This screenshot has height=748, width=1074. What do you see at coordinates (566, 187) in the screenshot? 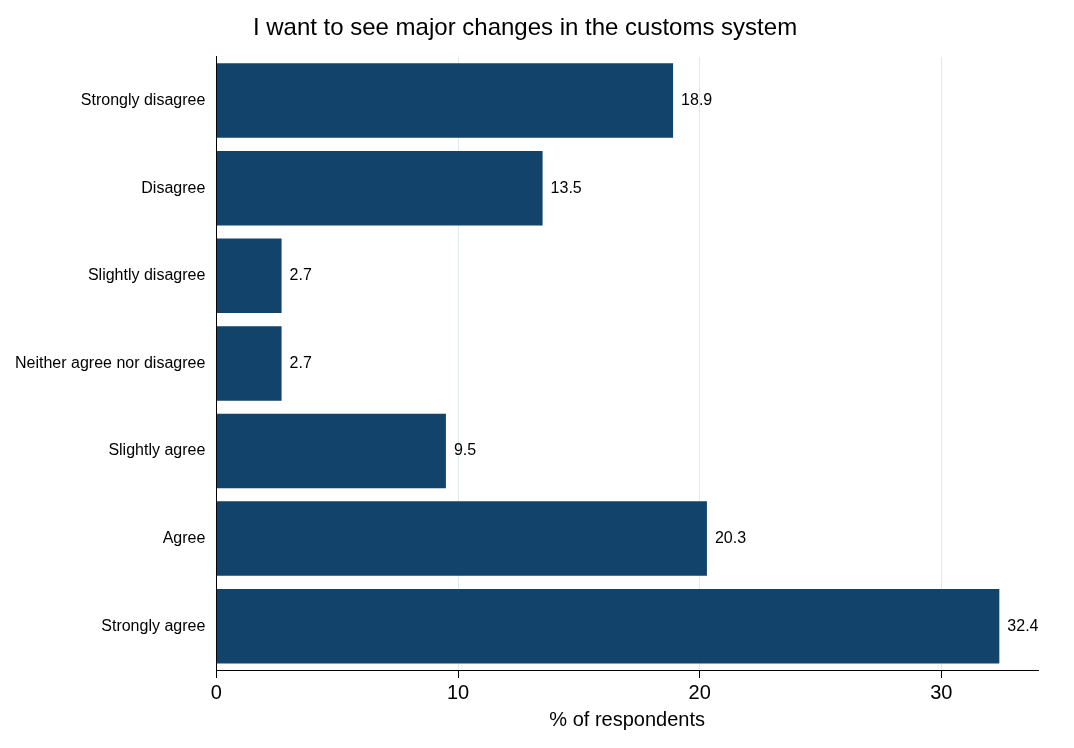
I see `data-label: 13.5` at bounding box center [566, 187].